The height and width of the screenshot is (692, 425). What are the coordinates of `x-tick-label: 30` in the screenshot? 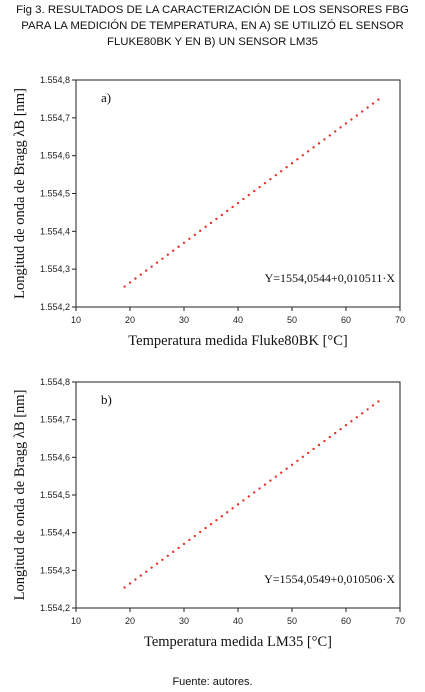 It's located at (184, 621).